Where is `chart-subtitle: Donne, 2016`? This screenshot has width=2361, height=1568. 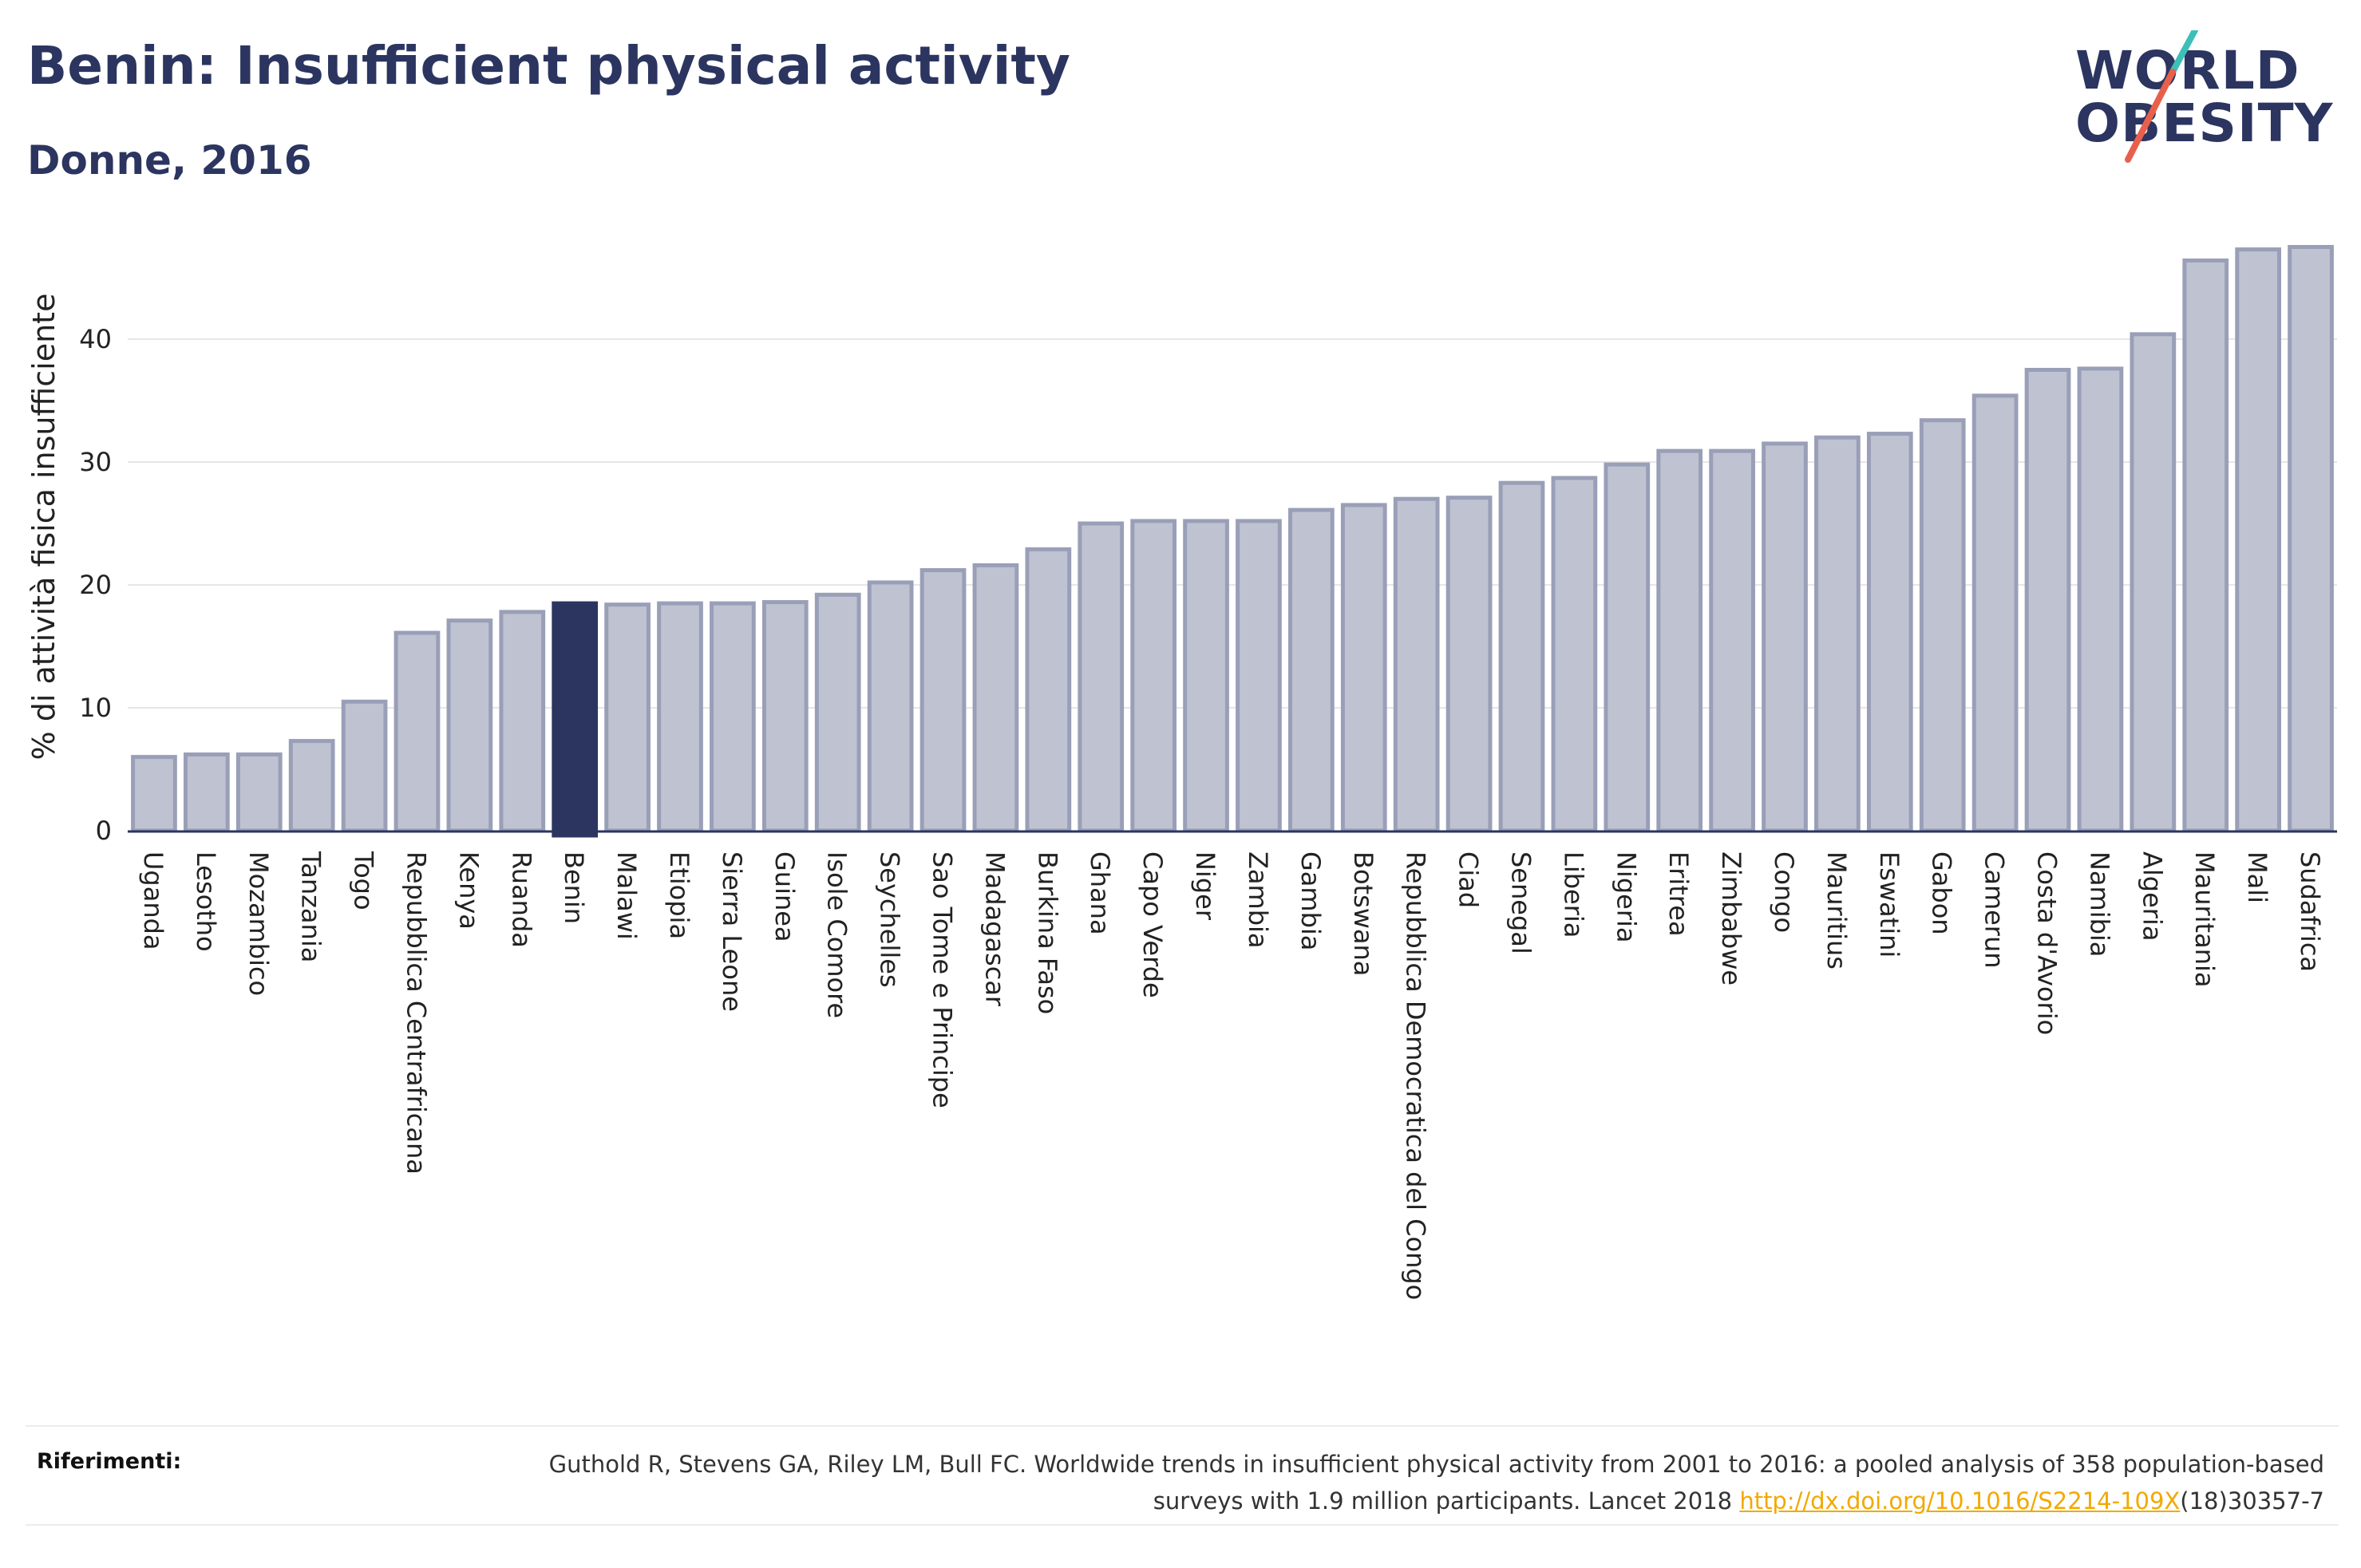
chart-subtitle: Donne, 2016 is located at coordinates (169, 160).